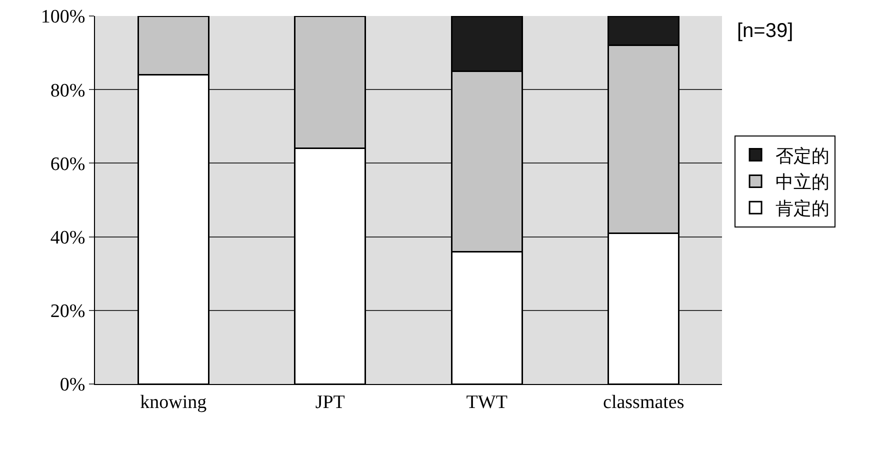  I want to click on y-tick-label: 20%, so click(68, 311).